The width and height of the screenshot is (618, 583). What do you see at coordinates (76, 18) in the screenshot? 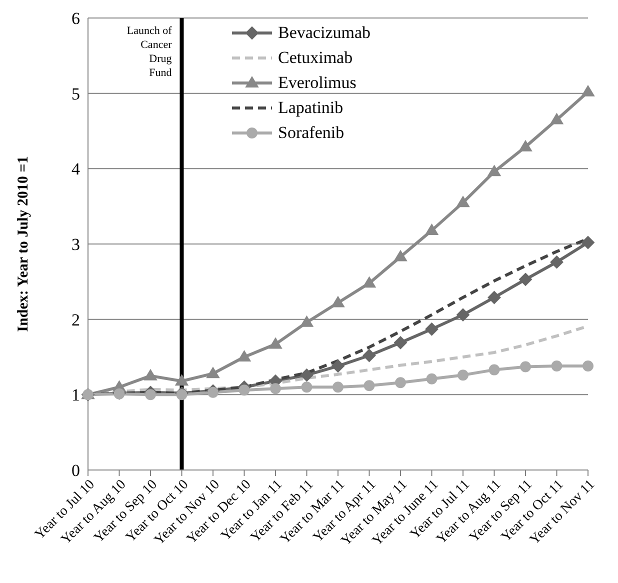
I see `y-tick-label: 6` at bounding box center [76, 18].